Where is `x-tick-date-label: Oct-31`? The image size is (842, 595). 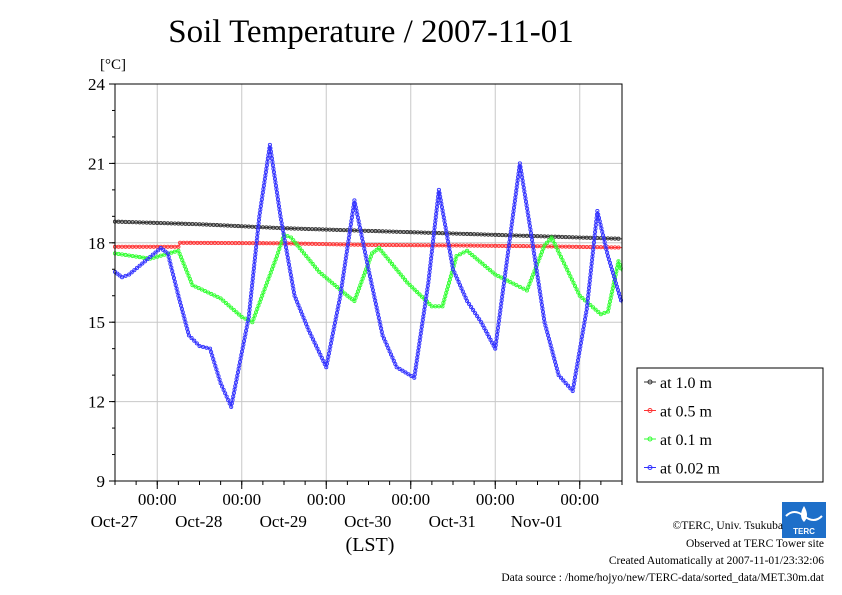
x-tick-date-label: Oct-31 is located at coordinates (452, 521).